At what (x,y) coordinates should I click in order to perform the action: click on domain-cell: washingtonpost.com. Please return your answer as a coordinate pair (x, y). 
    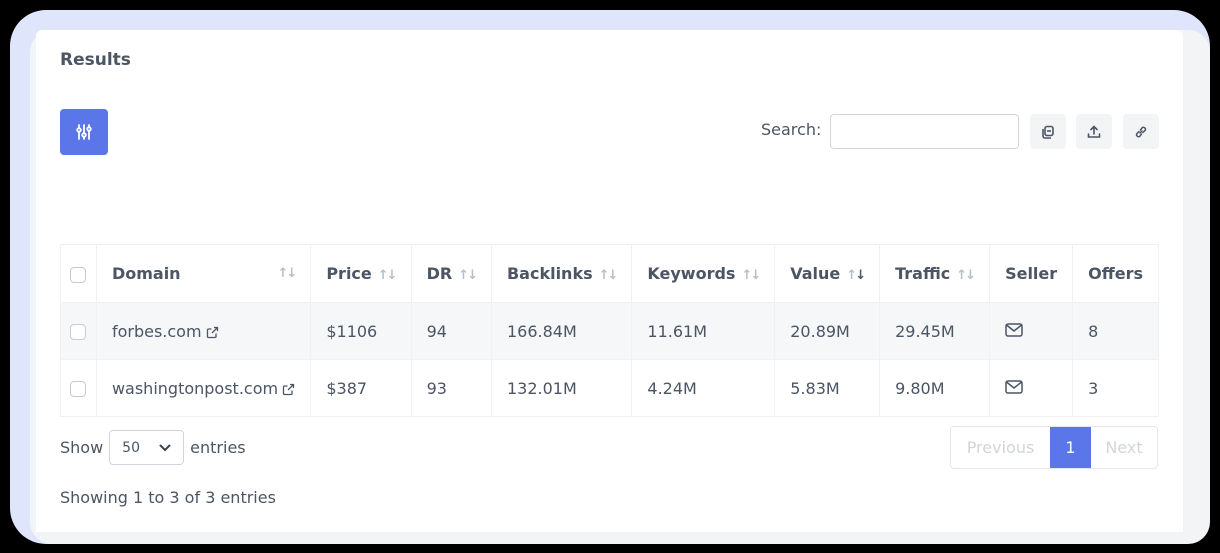
    Looking at the image, I should click on (203, 388).